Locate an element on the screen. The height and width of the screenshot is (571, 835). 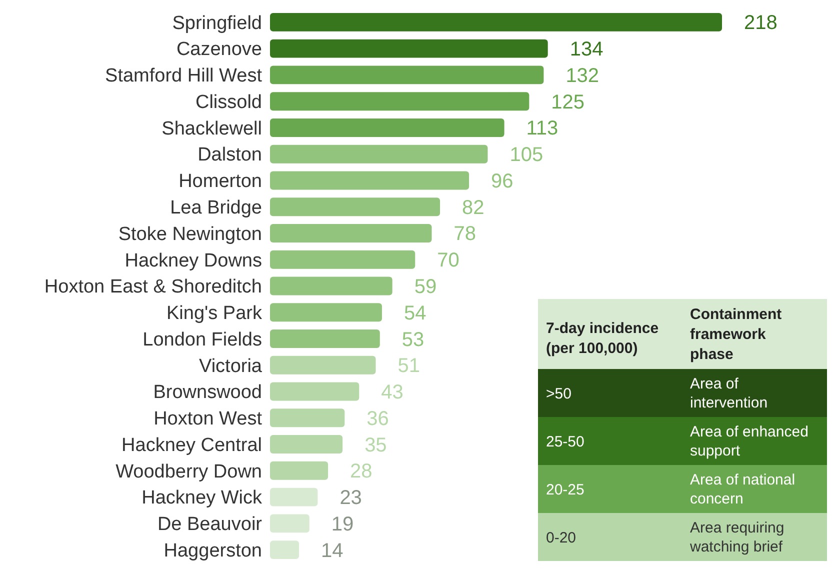
data-label: 23 is located at coordinates (351, 498).